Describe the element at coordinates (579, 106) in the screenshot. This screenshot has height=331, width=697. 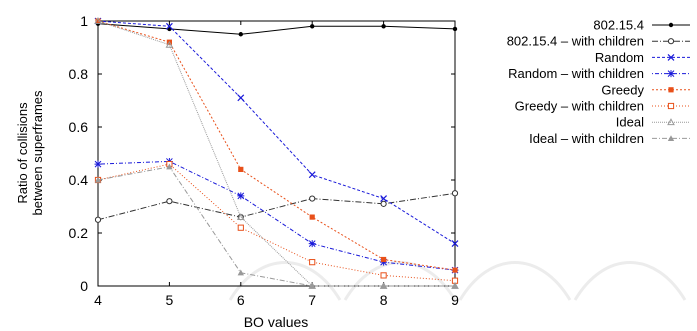
I see `legend-entry-label: Greedy – with children` at that location.